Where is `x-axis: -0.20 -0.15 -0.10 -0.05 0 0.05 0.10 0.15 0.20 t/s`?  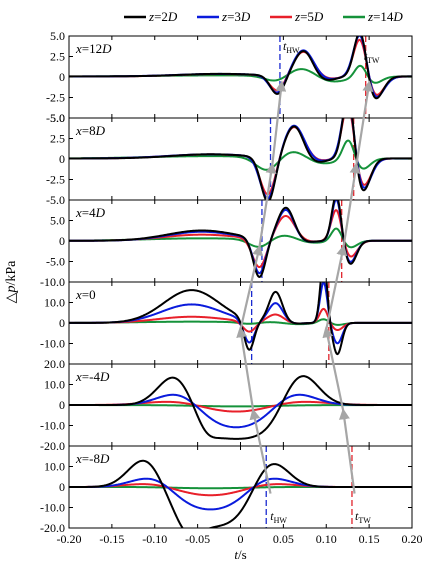 x-axis: -0.20 -0.15 -0.10 -0.05 0 0.05 0.10 0.15 0.20 t/s is located at coordinates (240, 547).